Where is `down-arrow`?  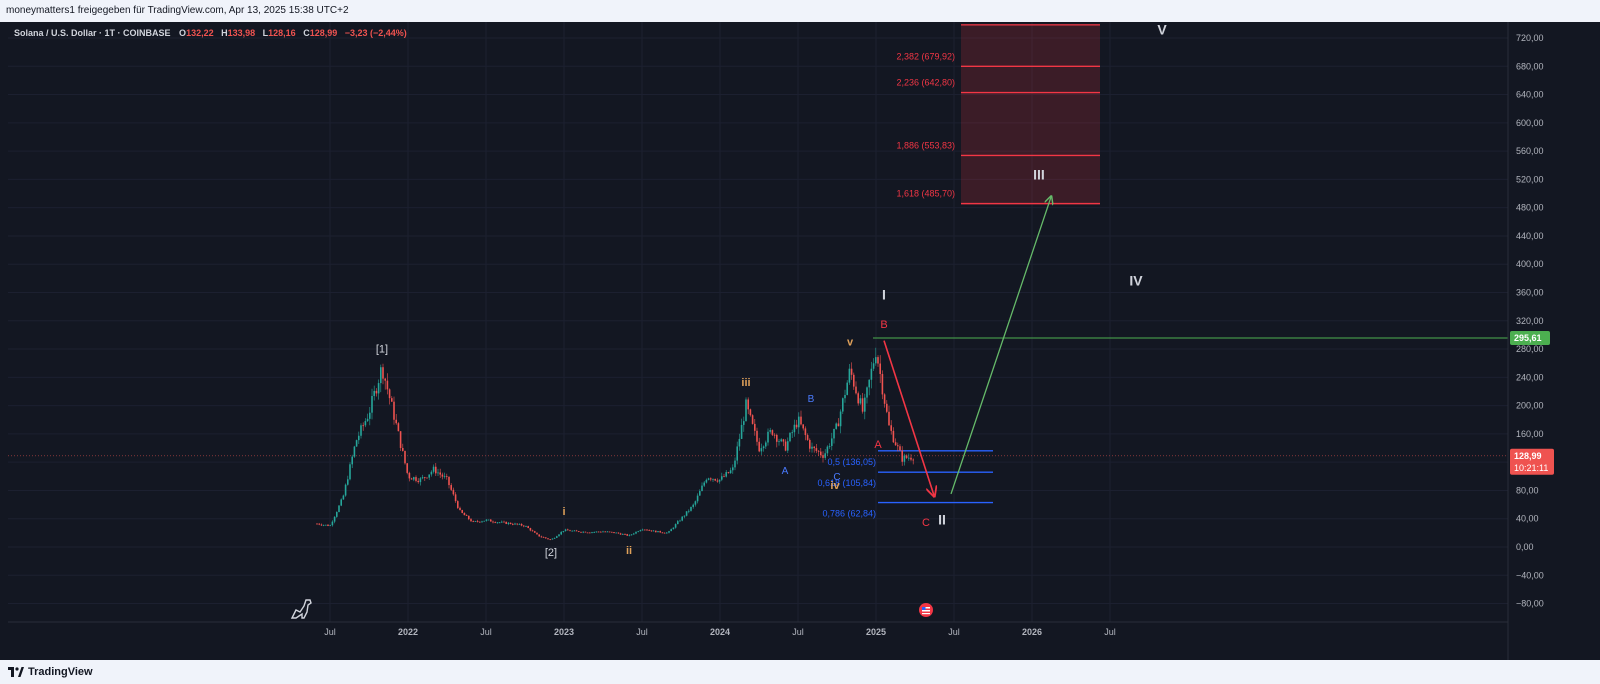
down-arrow is located at coordinates (908, 418).